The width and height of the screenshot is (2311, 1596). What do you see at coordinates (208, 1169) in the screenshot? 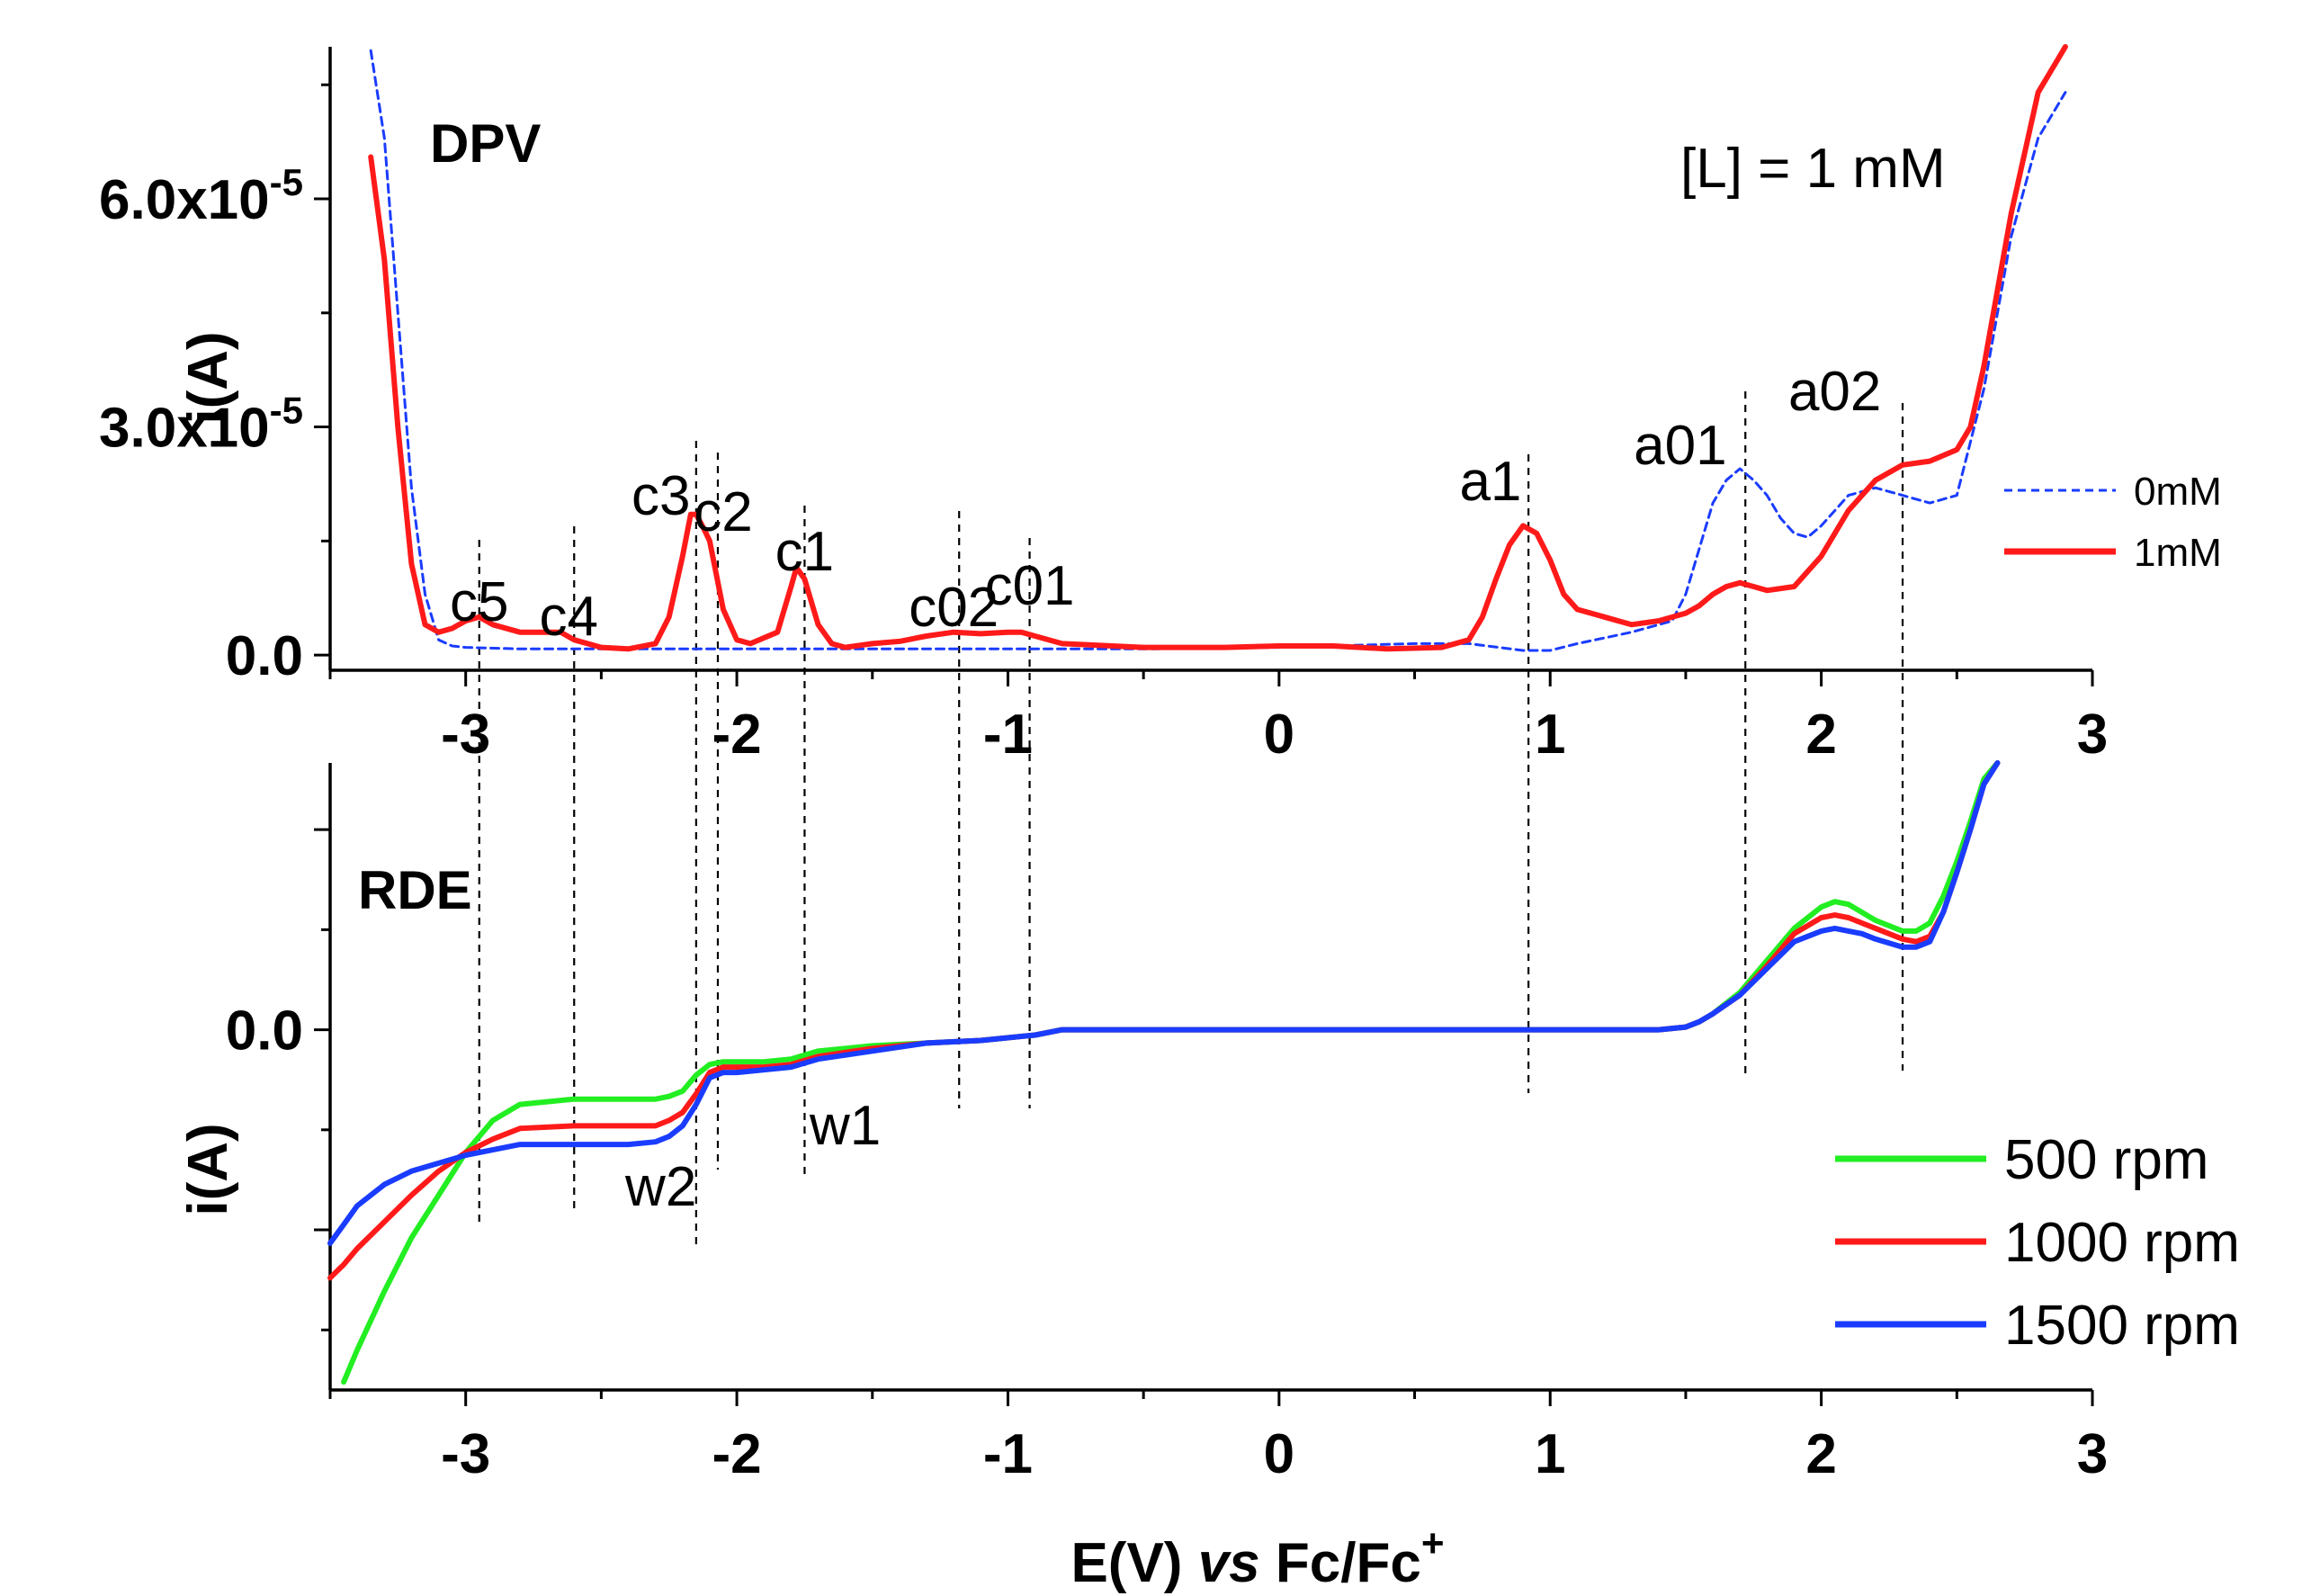
I see `rde-y-axis-label: i(A)` at bounding box center [208, 1169].